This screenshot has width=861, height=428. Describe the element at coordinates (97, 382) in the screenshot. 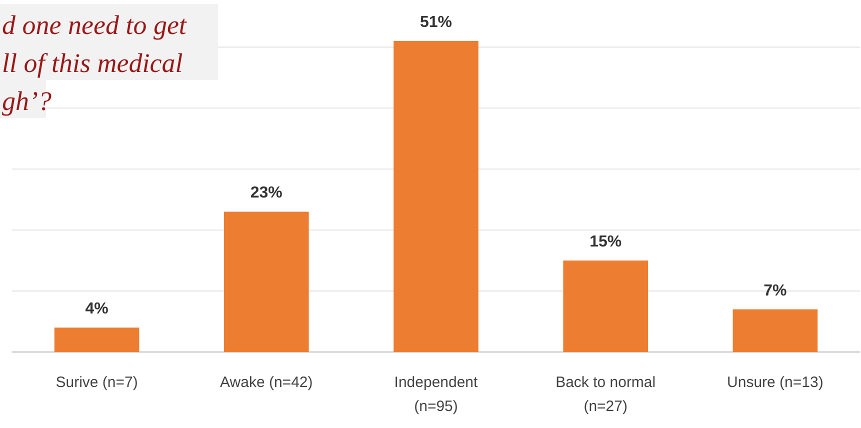

I see `x-tick-label: Surive (n=7)` at that location.